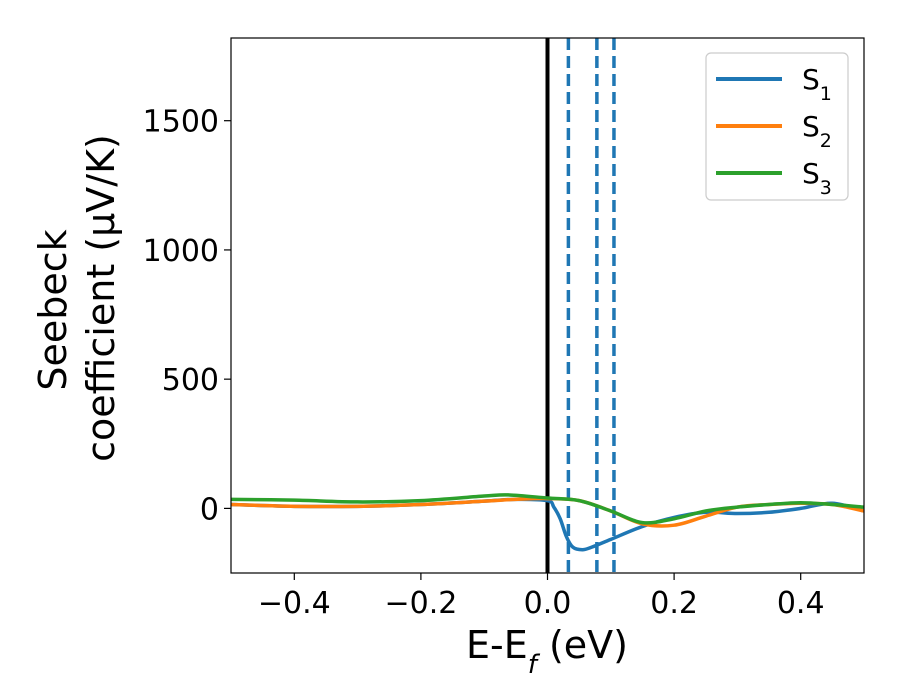 This screenshot has height=700, width=900. I want to click on series-line-s3, so click(547, 509).